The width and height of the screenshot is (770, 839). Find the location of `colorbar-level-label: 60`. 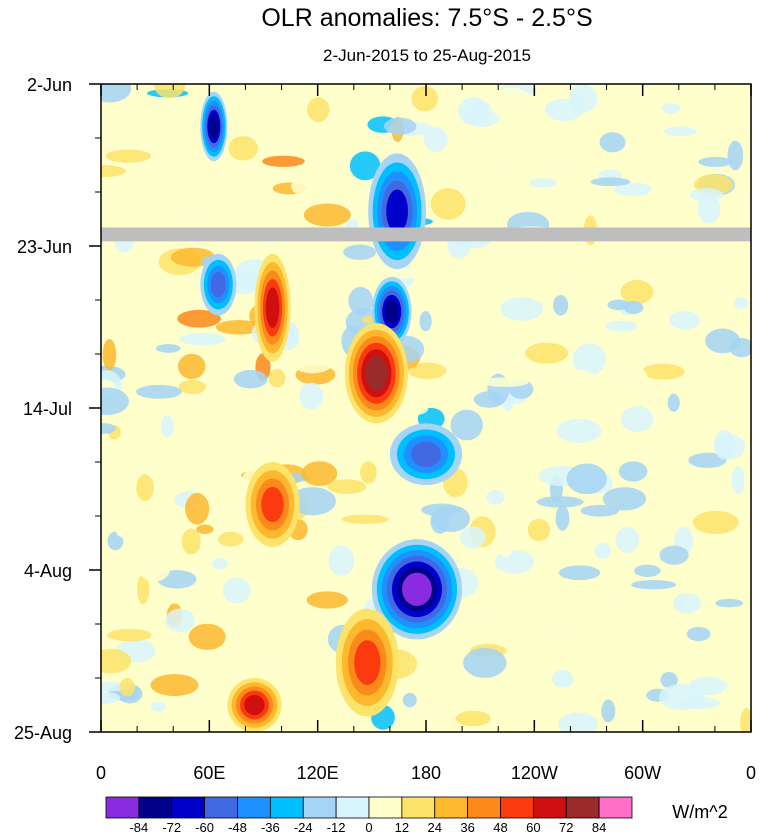

colorbar-level-label: 60 is located at coordinates (533, 827).